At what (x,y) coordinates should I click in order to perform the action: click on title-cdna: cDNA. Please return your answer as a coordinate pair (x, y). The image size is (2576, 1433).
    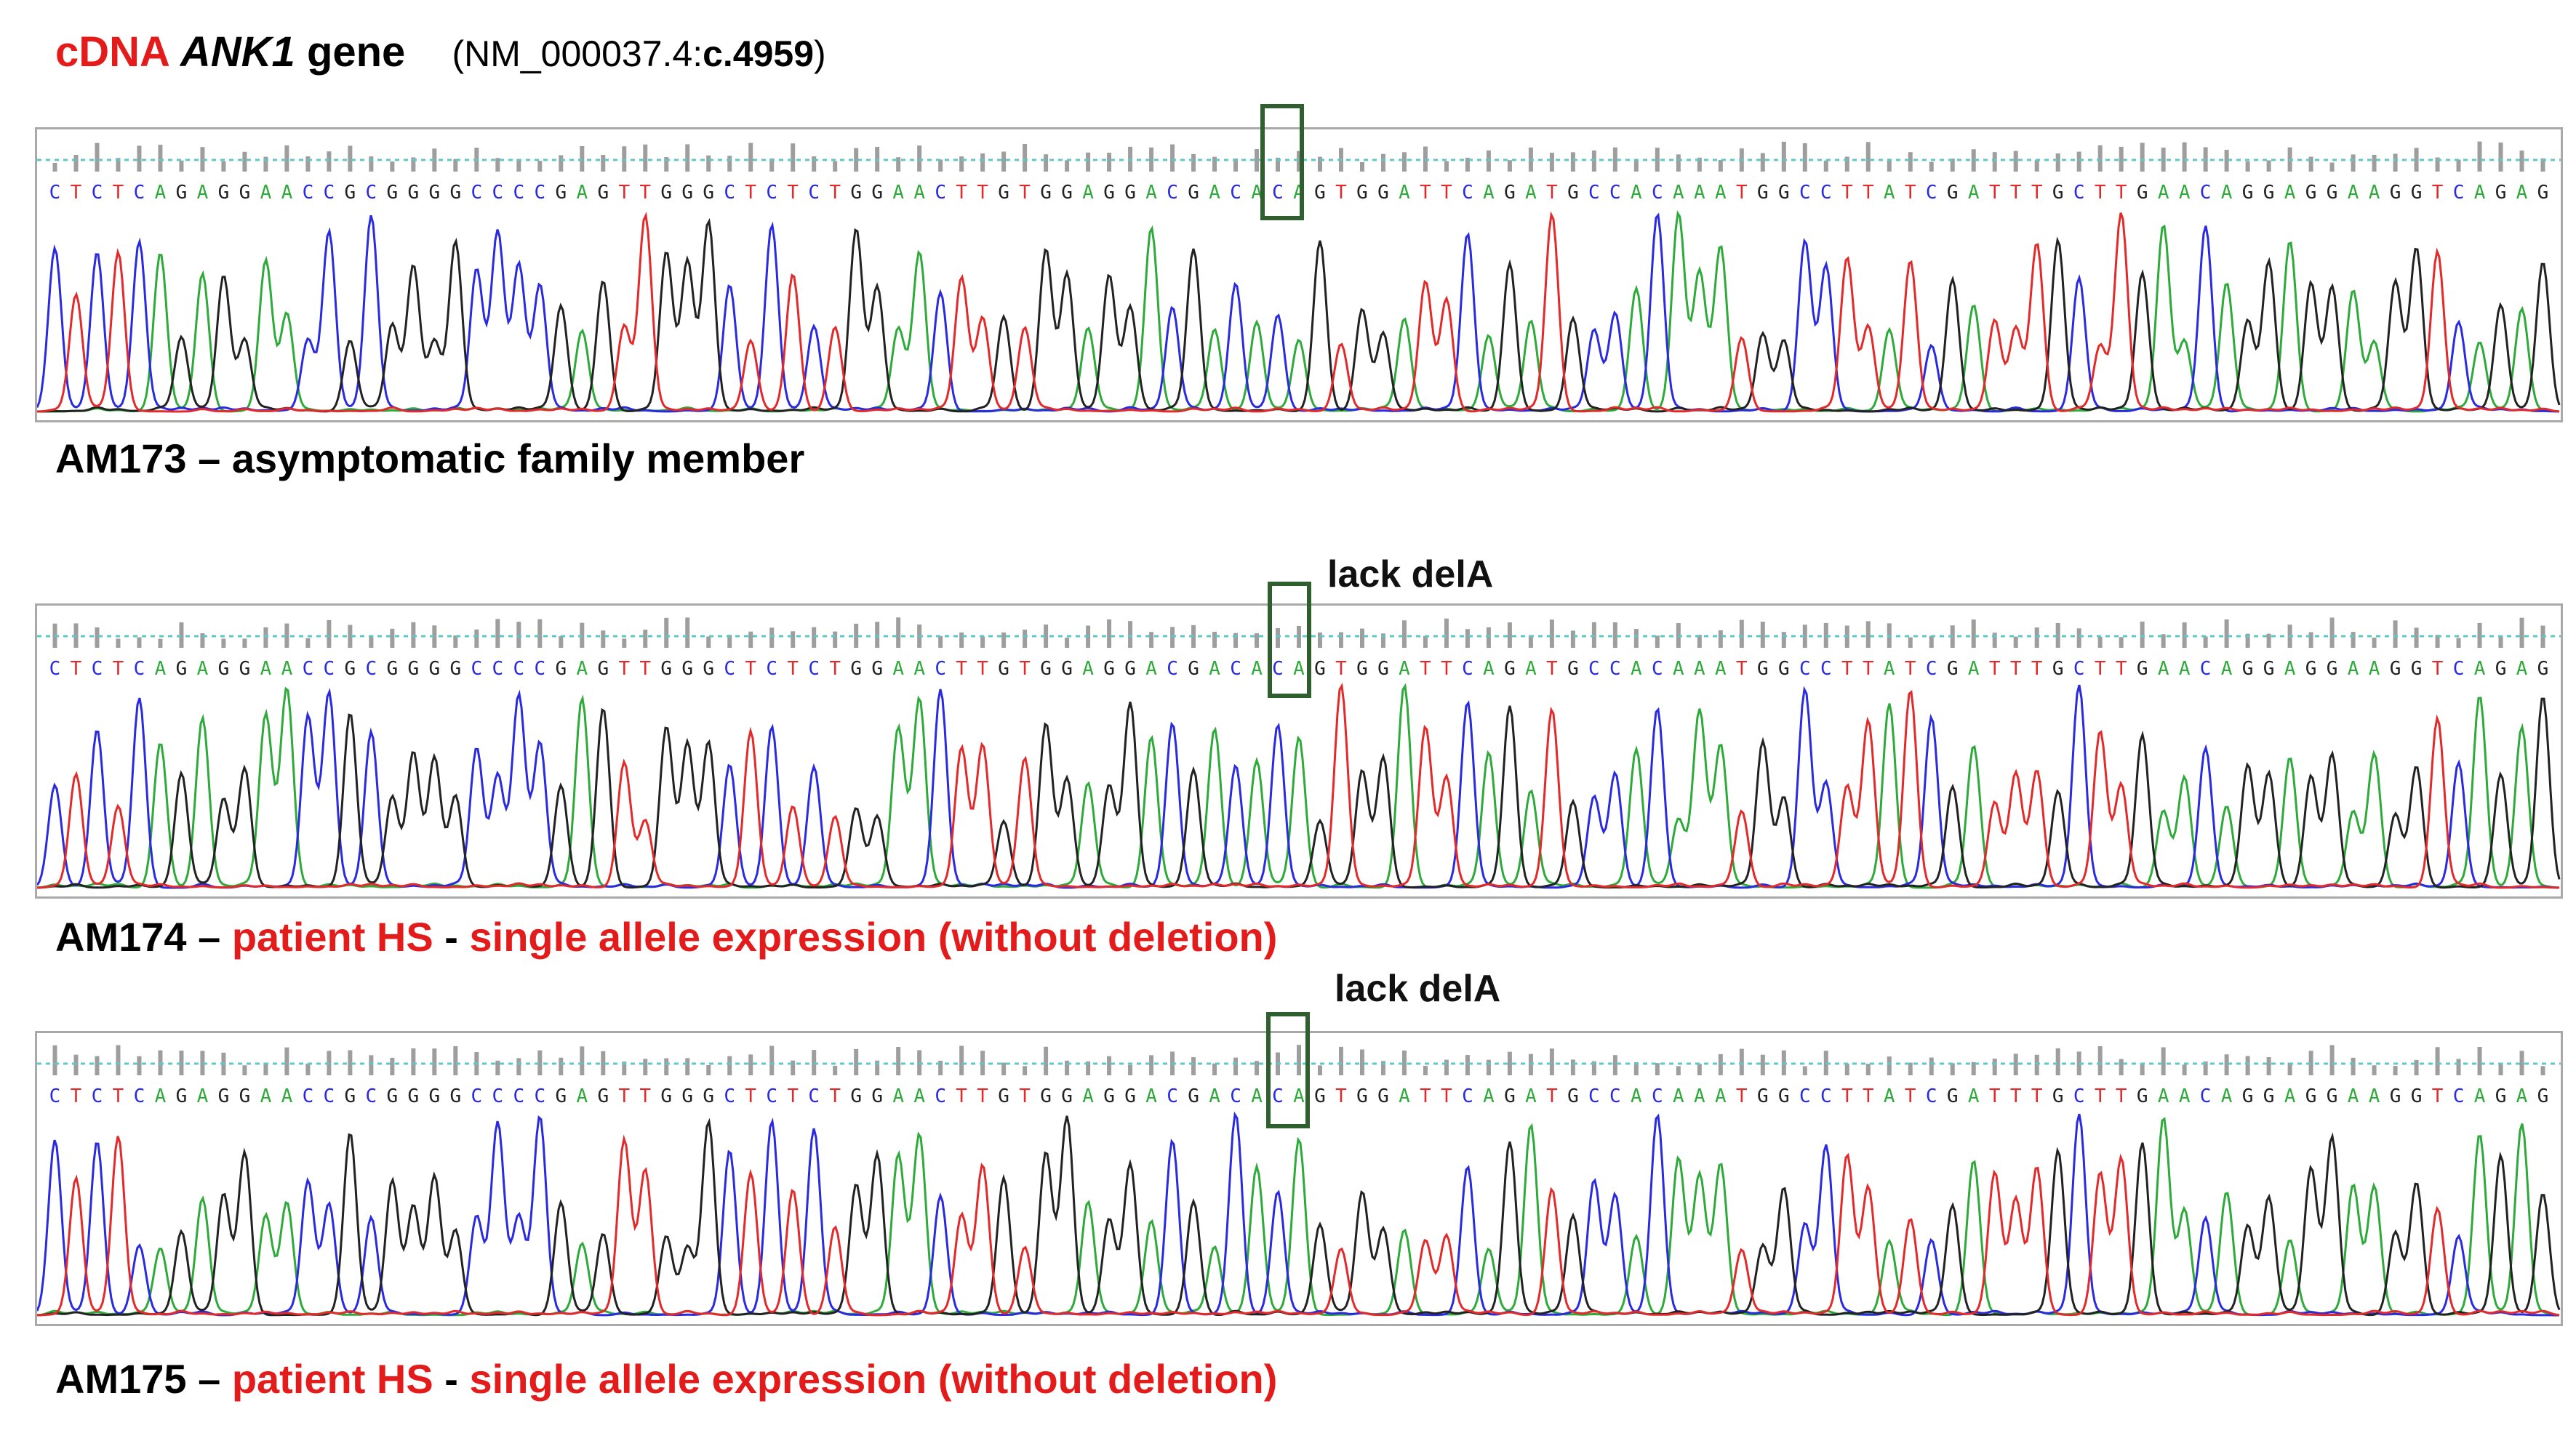
    Looking at the image, I should click on (112, 52).